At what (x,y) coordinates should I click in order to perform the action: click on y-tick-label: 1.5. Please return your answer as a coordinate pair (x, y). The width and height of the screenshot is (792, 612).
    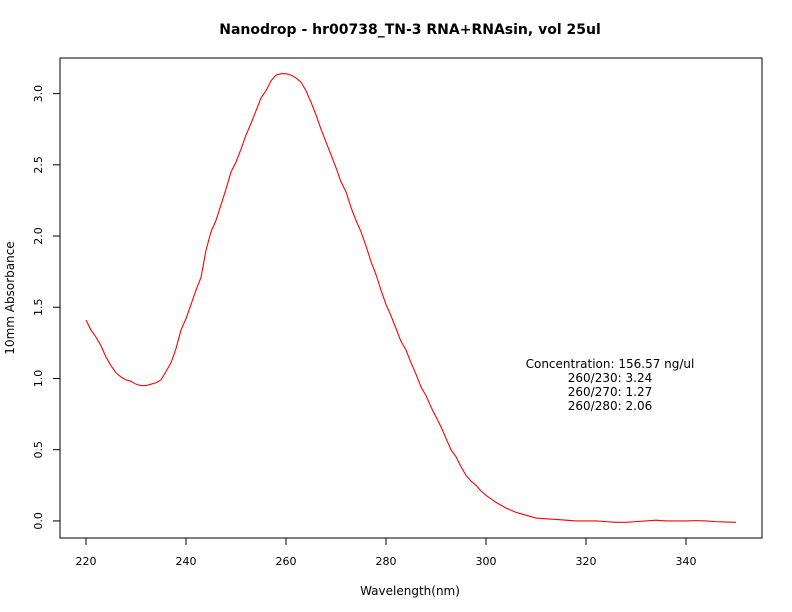
    Looking at the image, I should click on (38, 308).